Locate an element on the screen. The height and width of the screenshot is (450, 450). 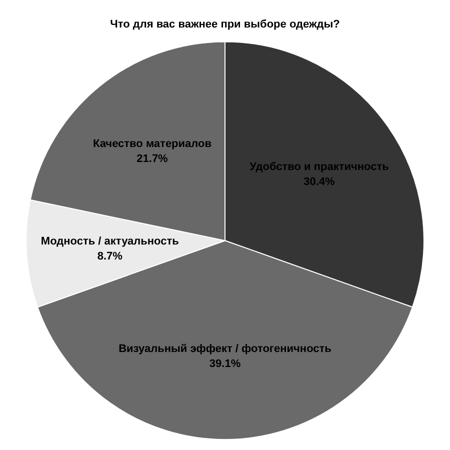
data-label: 21.7% is located at coordinates (152, 159).